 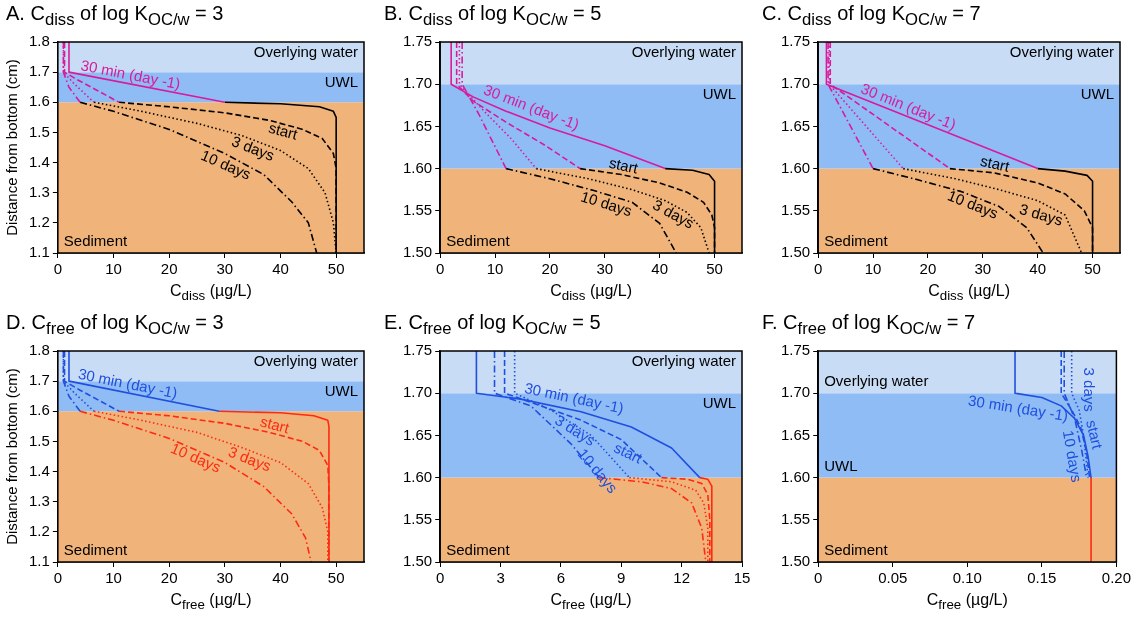 I want to click on x-tick-label: 0.15, so click(x=1042, y=578).